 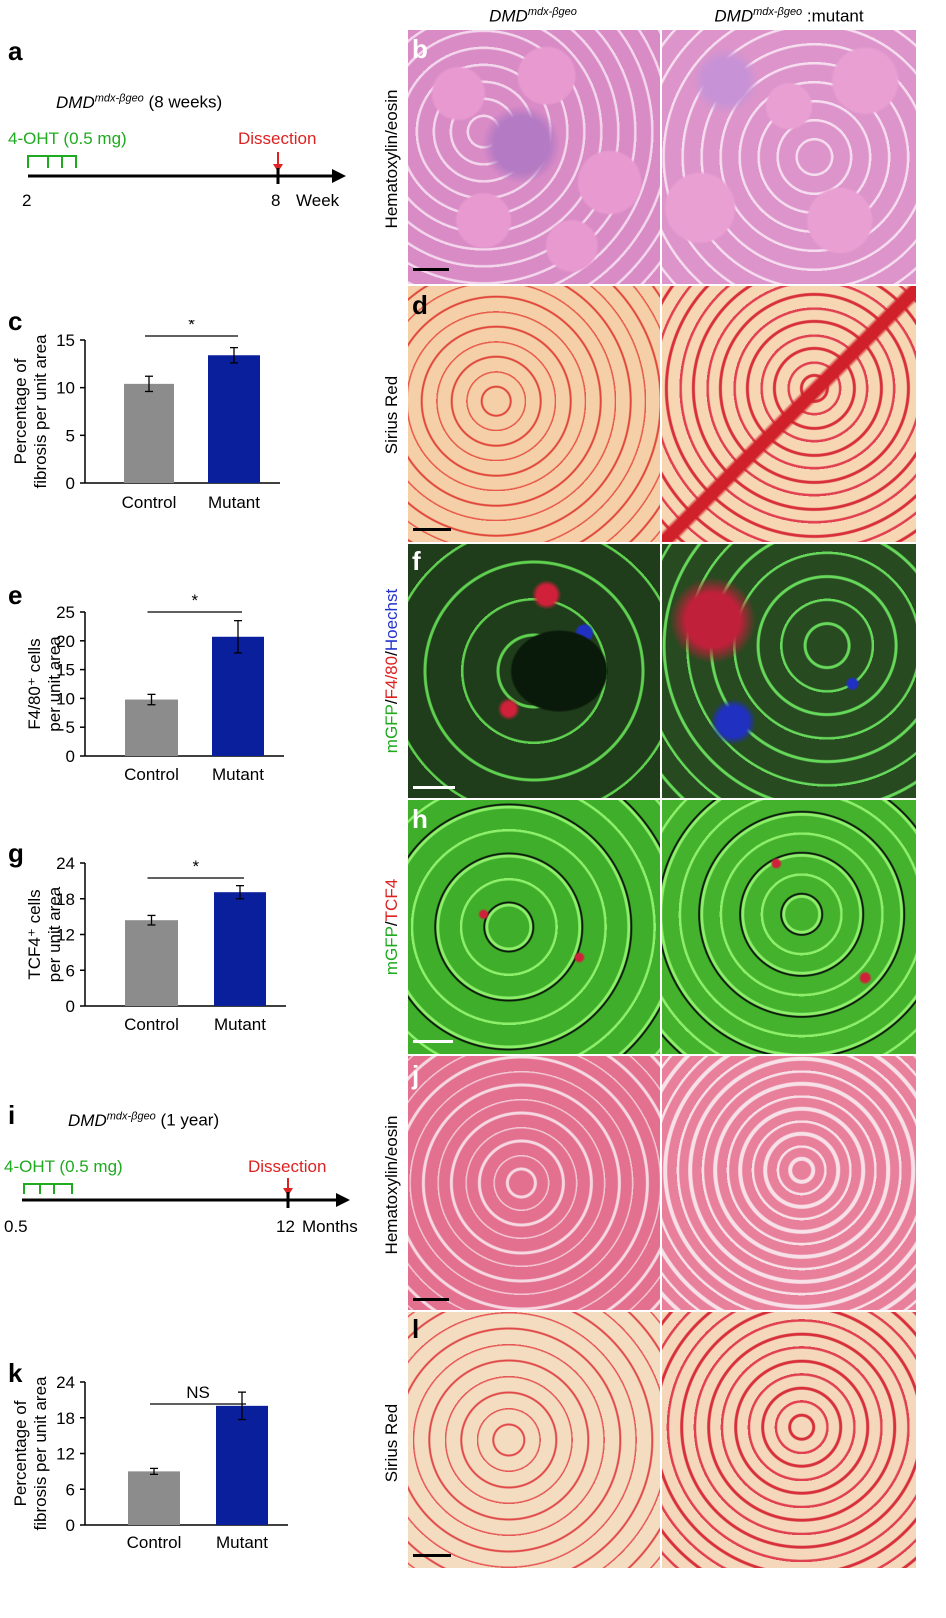 I want to click on y-axis-label-line: Percentage of, so click(x=20, y=411).